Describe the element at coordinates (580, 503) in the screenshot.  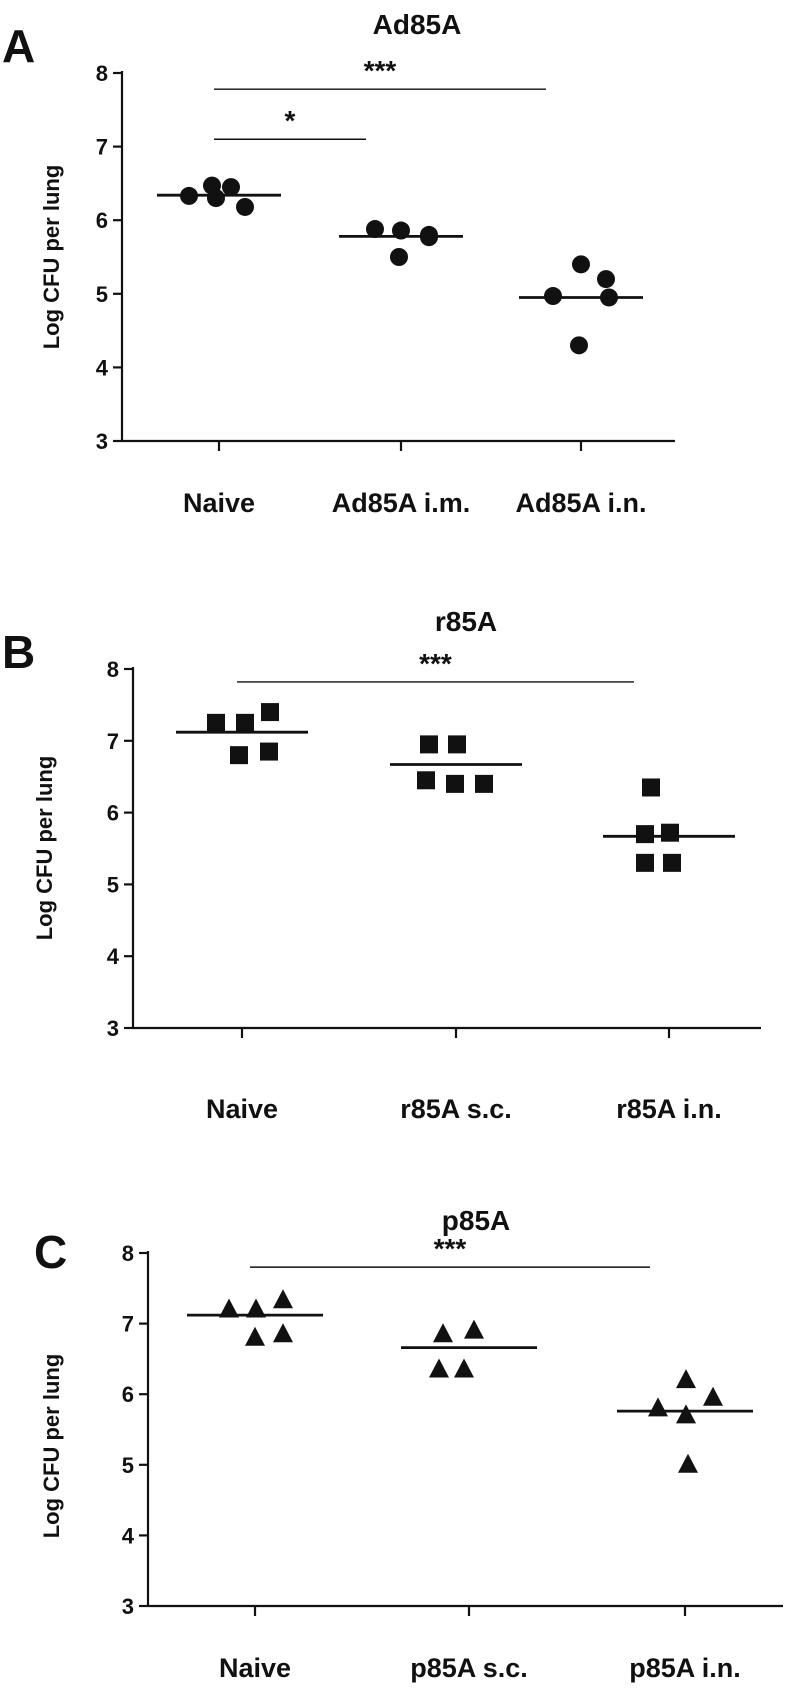
I see `x-tick-label: Ad85A i.n.` at that location.